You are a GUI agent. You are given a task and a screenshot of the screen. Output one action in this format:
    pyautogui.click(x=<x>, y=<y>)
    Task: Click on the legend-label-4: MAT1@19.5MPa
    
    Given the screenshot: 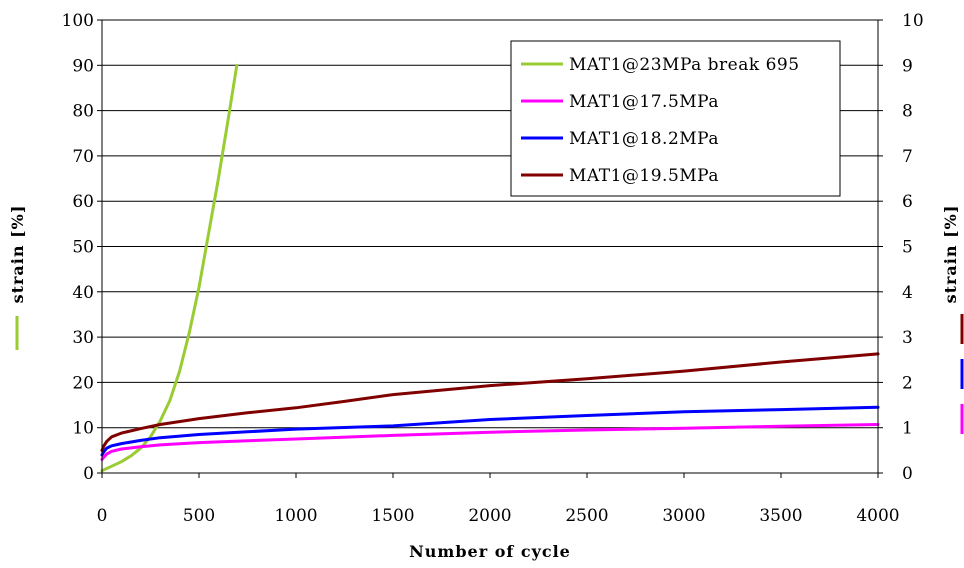 What is the action you would take?
    pyautogui.click(x=644, y=176)
    